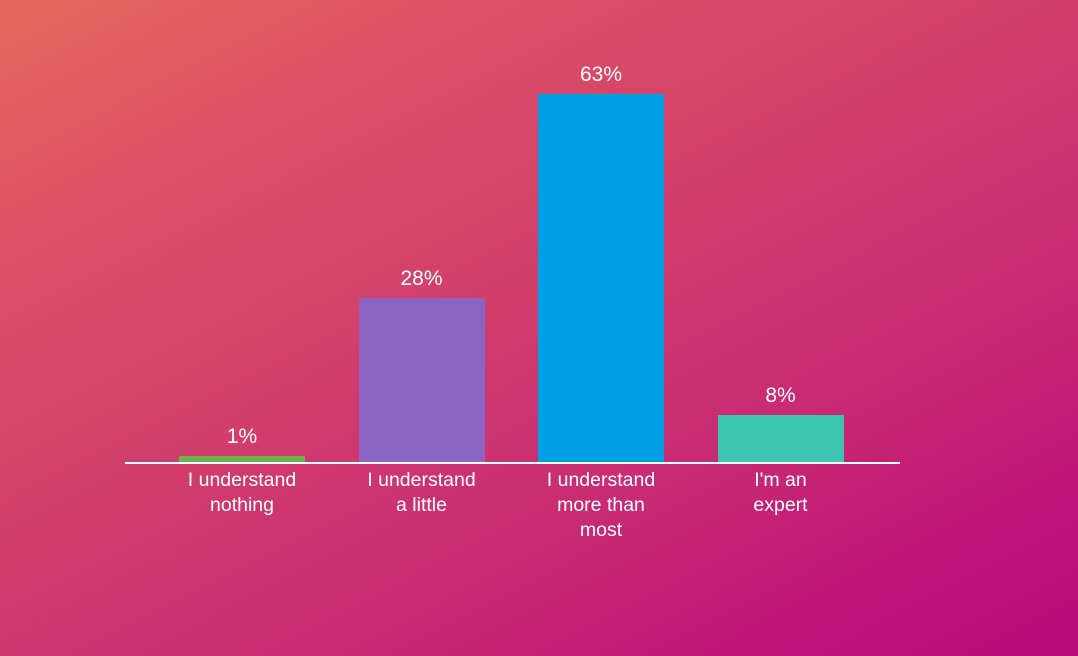  What do you see at coordinates (242, 437) in the screenshot?
I see `data-label-1: 1%` at bounding box center [242, 437].